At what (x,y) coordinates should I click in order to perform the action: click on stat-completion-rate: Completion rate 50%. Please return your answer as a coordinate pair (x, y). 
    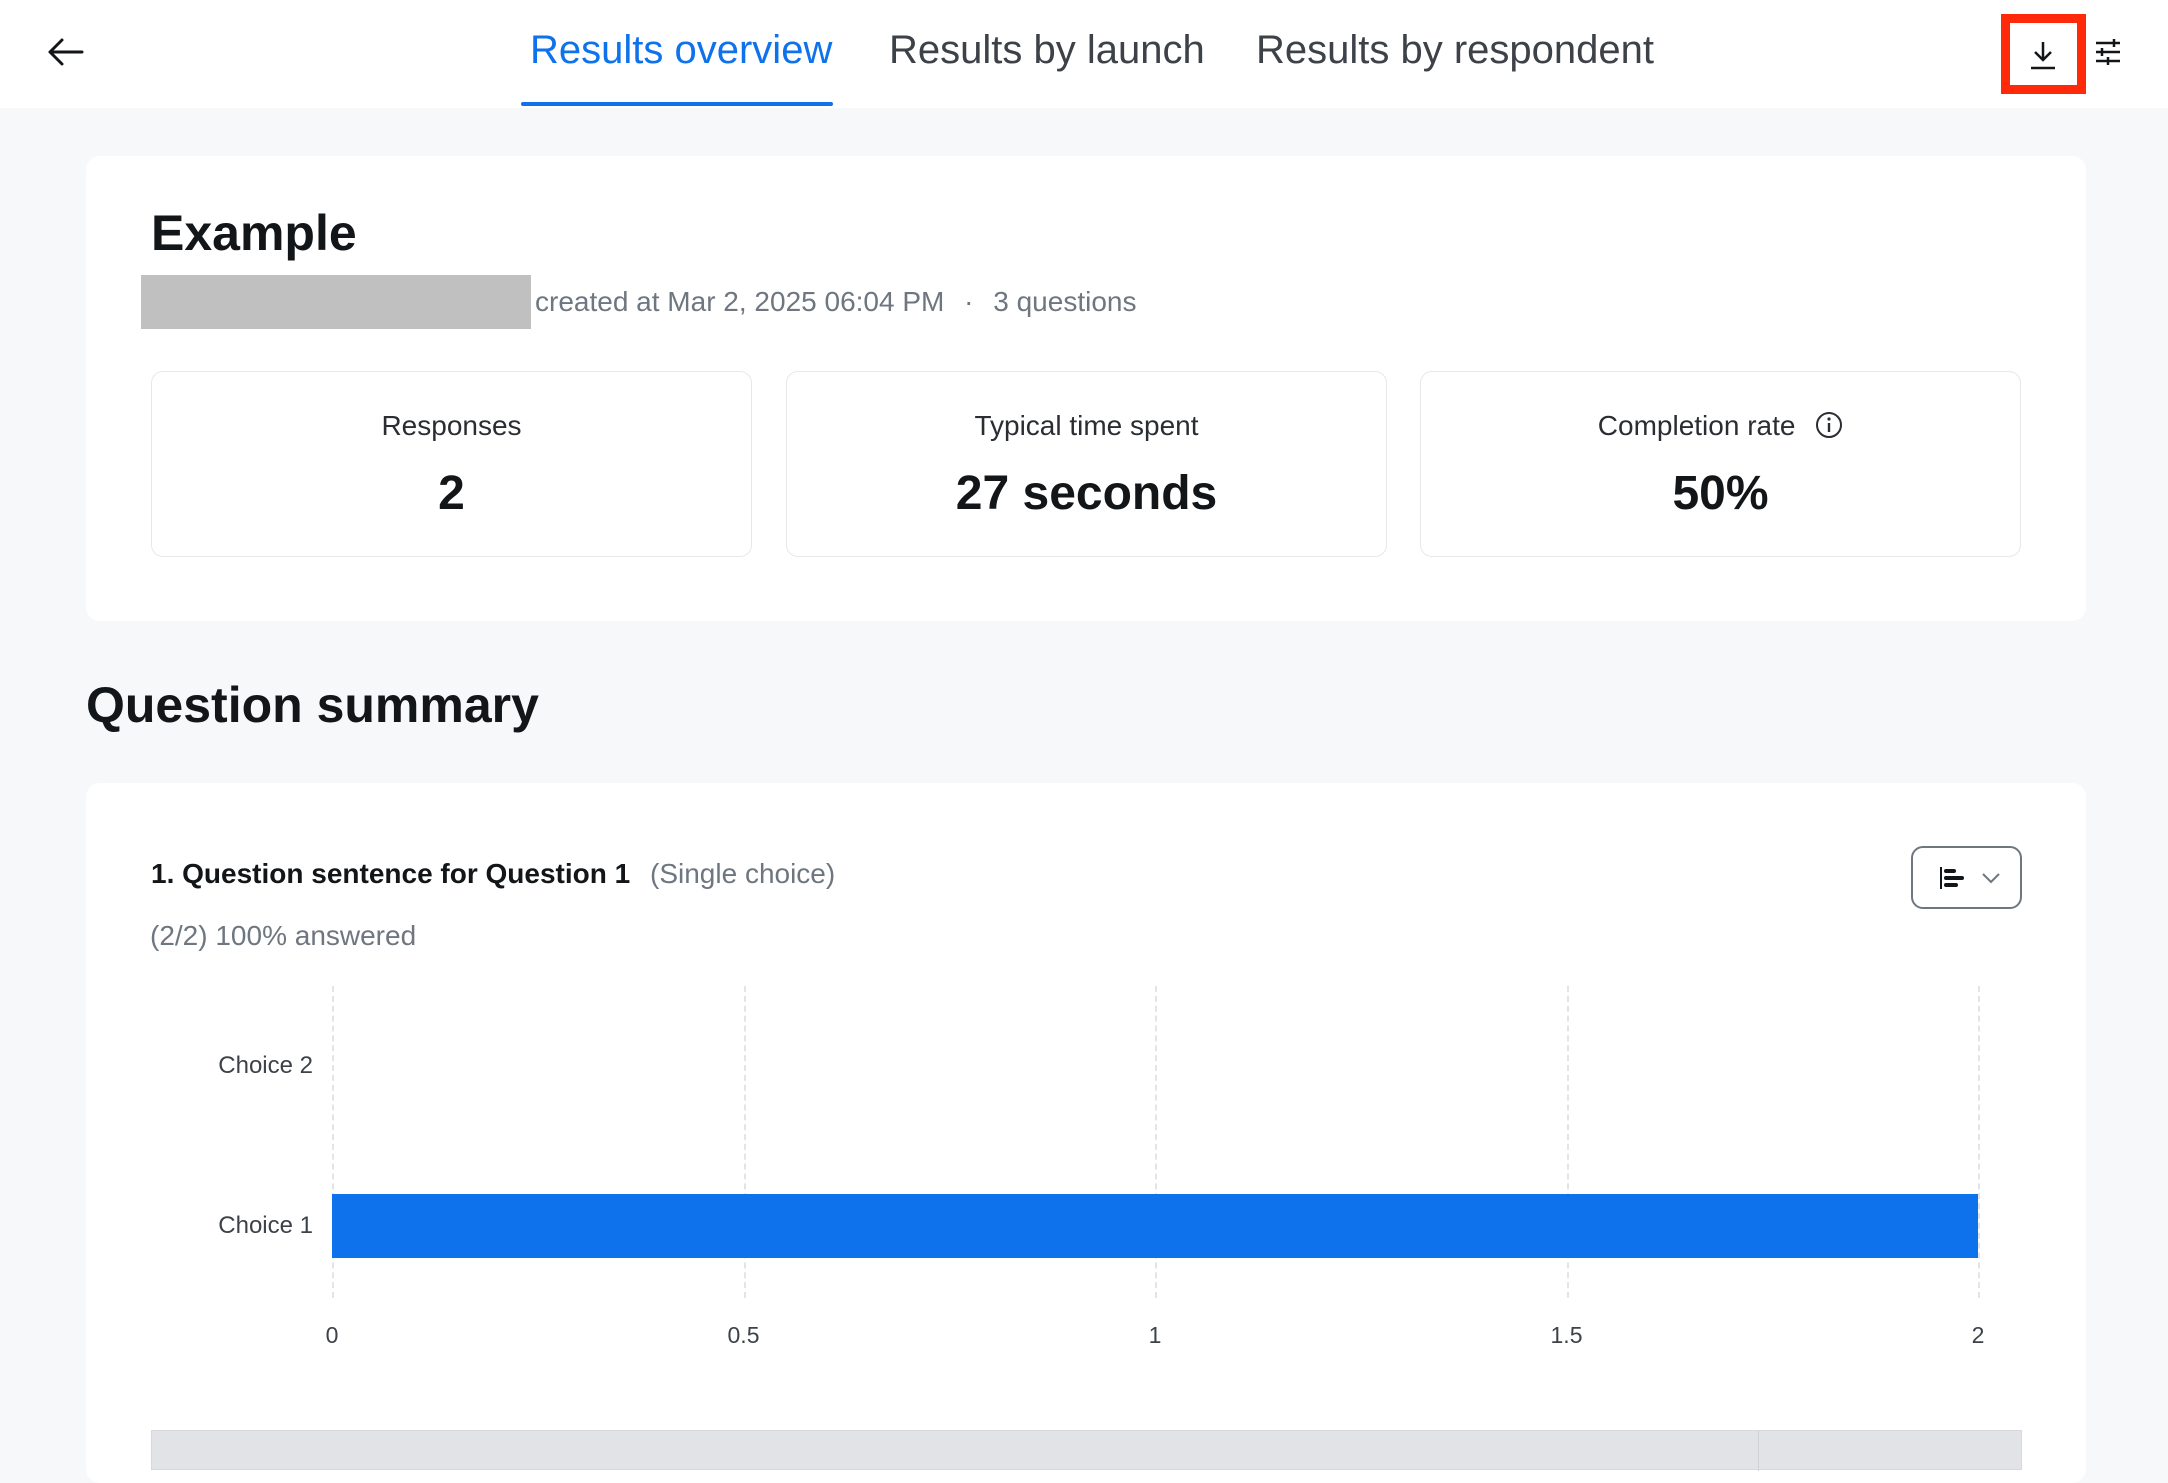
    Looking at the image, I should click on (1720, 464).